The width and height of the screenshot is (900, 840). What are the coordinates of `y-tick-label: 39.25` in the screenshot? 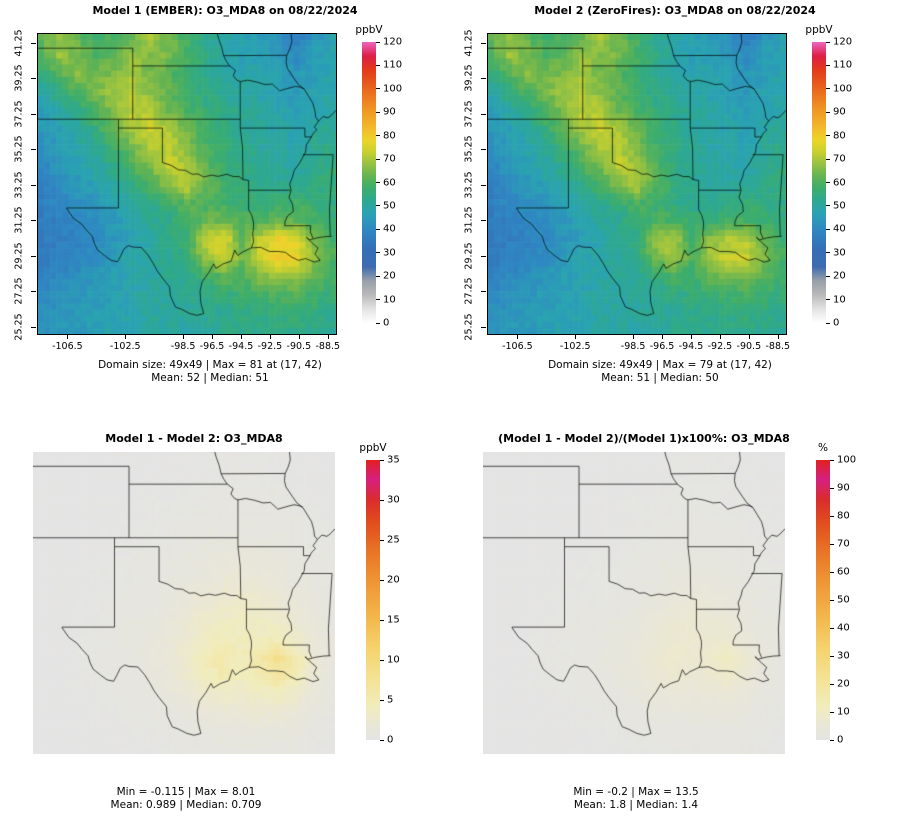 It's located at (469, 78).